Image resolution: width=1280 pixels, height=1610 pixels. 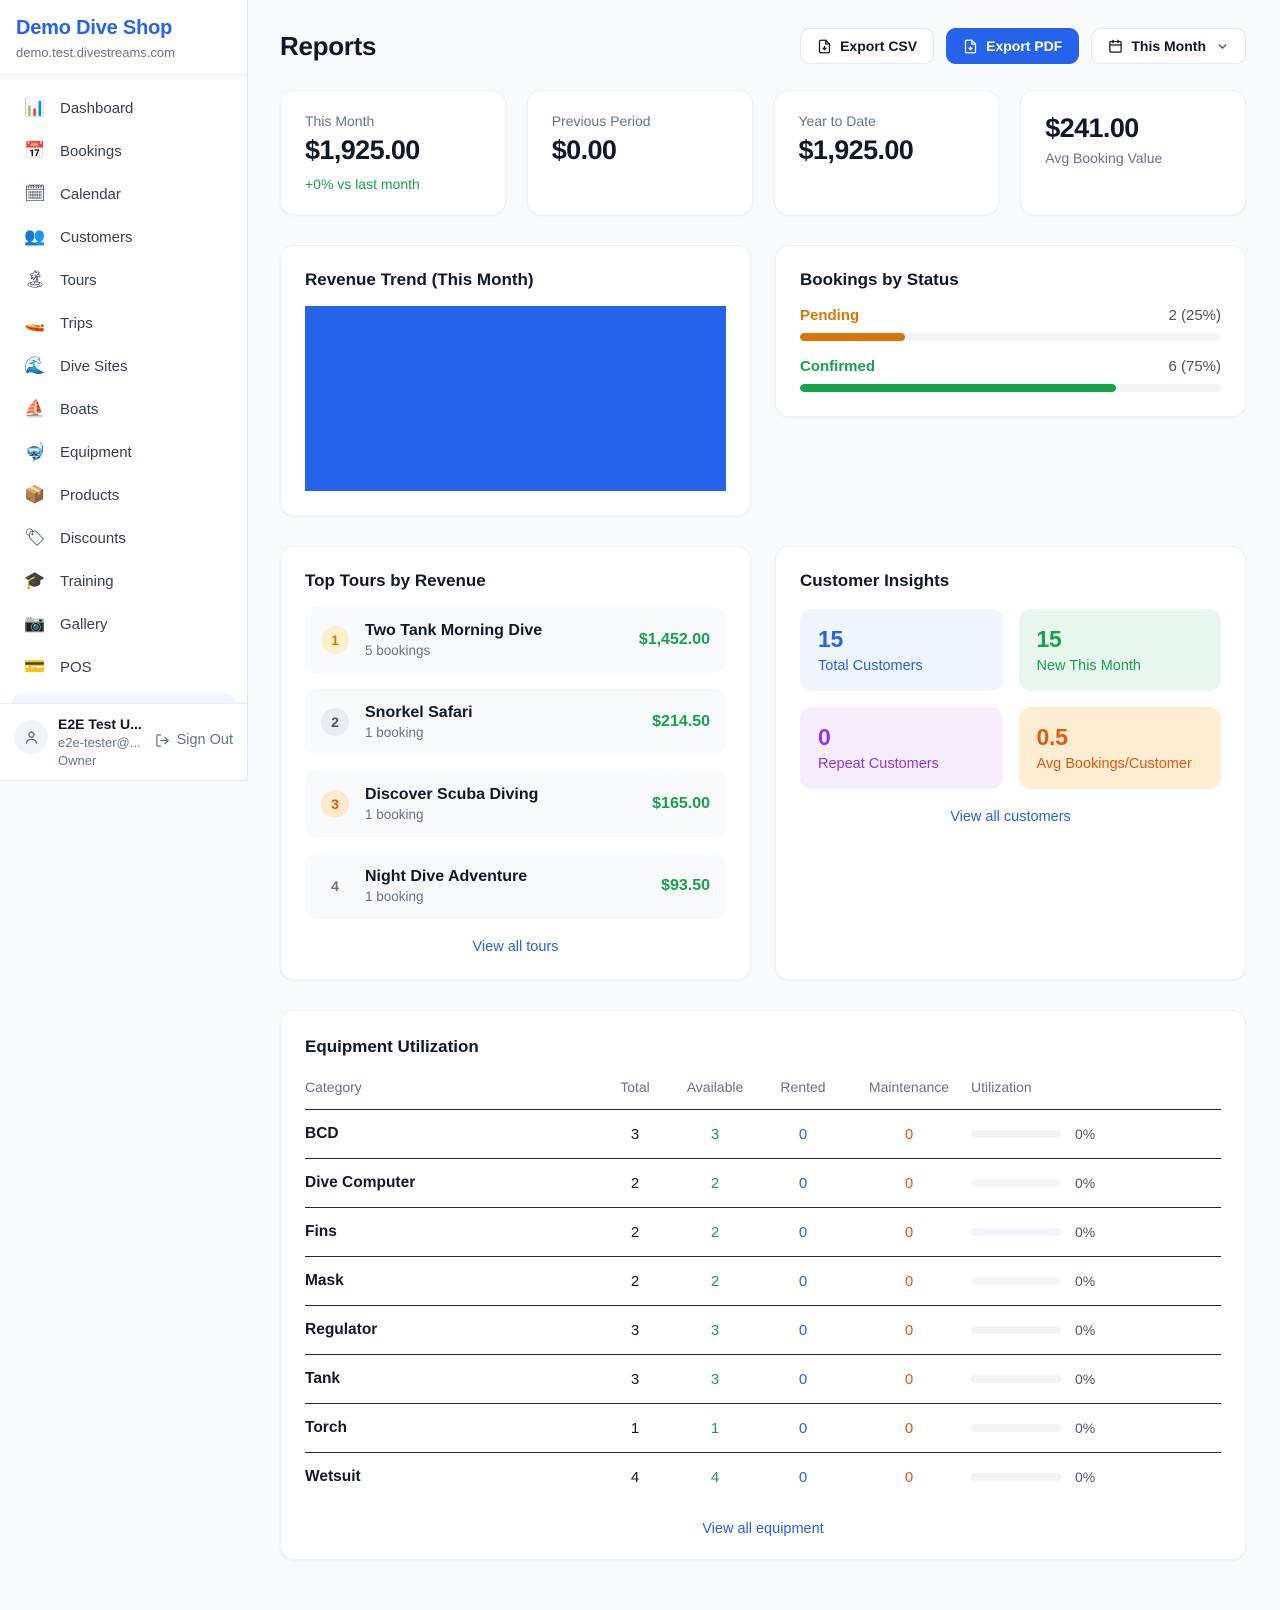 I want to click on sidebar-item-tours: 🏝 Tours, so click(x=123, y=280).